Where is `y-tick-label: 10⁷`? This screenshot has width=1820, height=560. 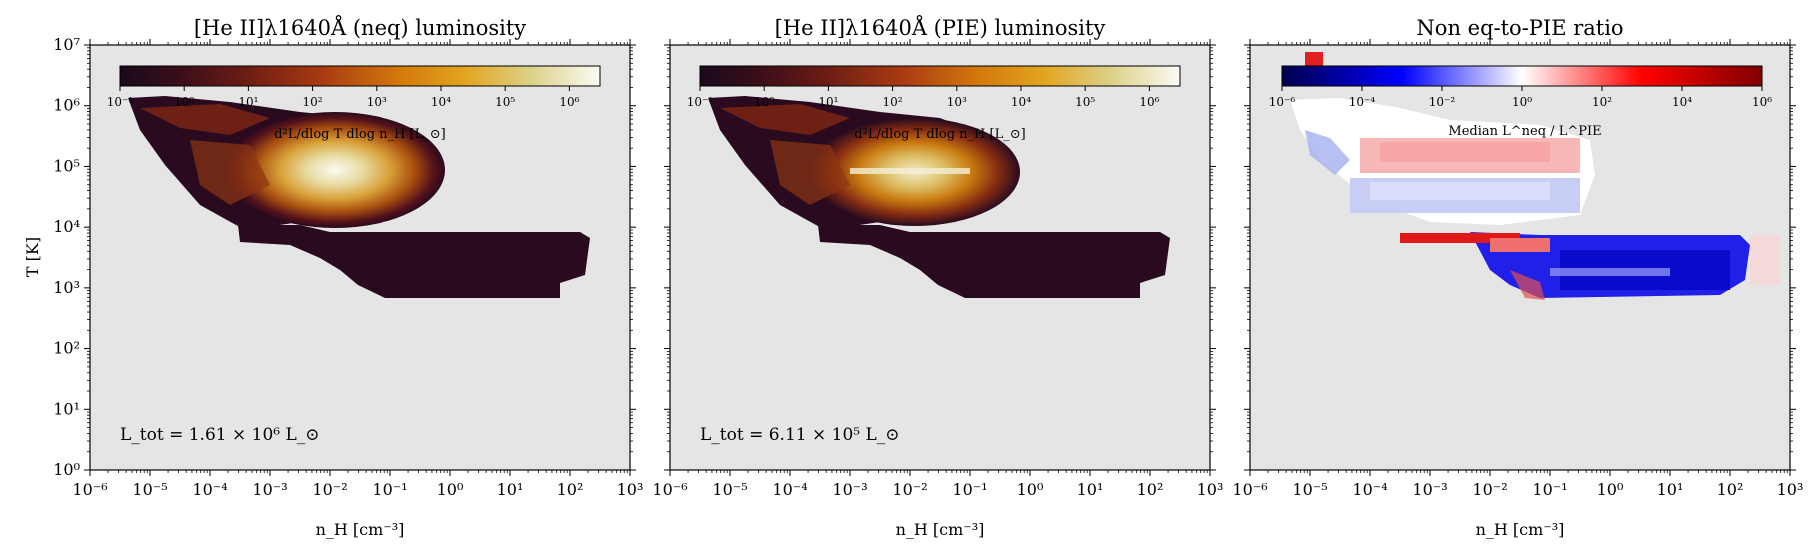
y-tick-label: 10⁷ is located at coordinates (66, 44).